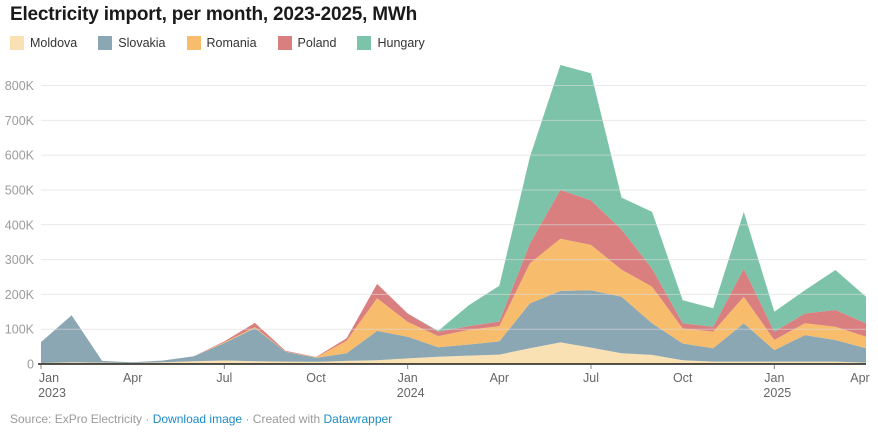 The width and height of the screenshot is (878, 434). What do you see at coordinates (777, 393) in the screenshot?
I see `x-axis-year-label: 2025` at bounding box center [777, 393].